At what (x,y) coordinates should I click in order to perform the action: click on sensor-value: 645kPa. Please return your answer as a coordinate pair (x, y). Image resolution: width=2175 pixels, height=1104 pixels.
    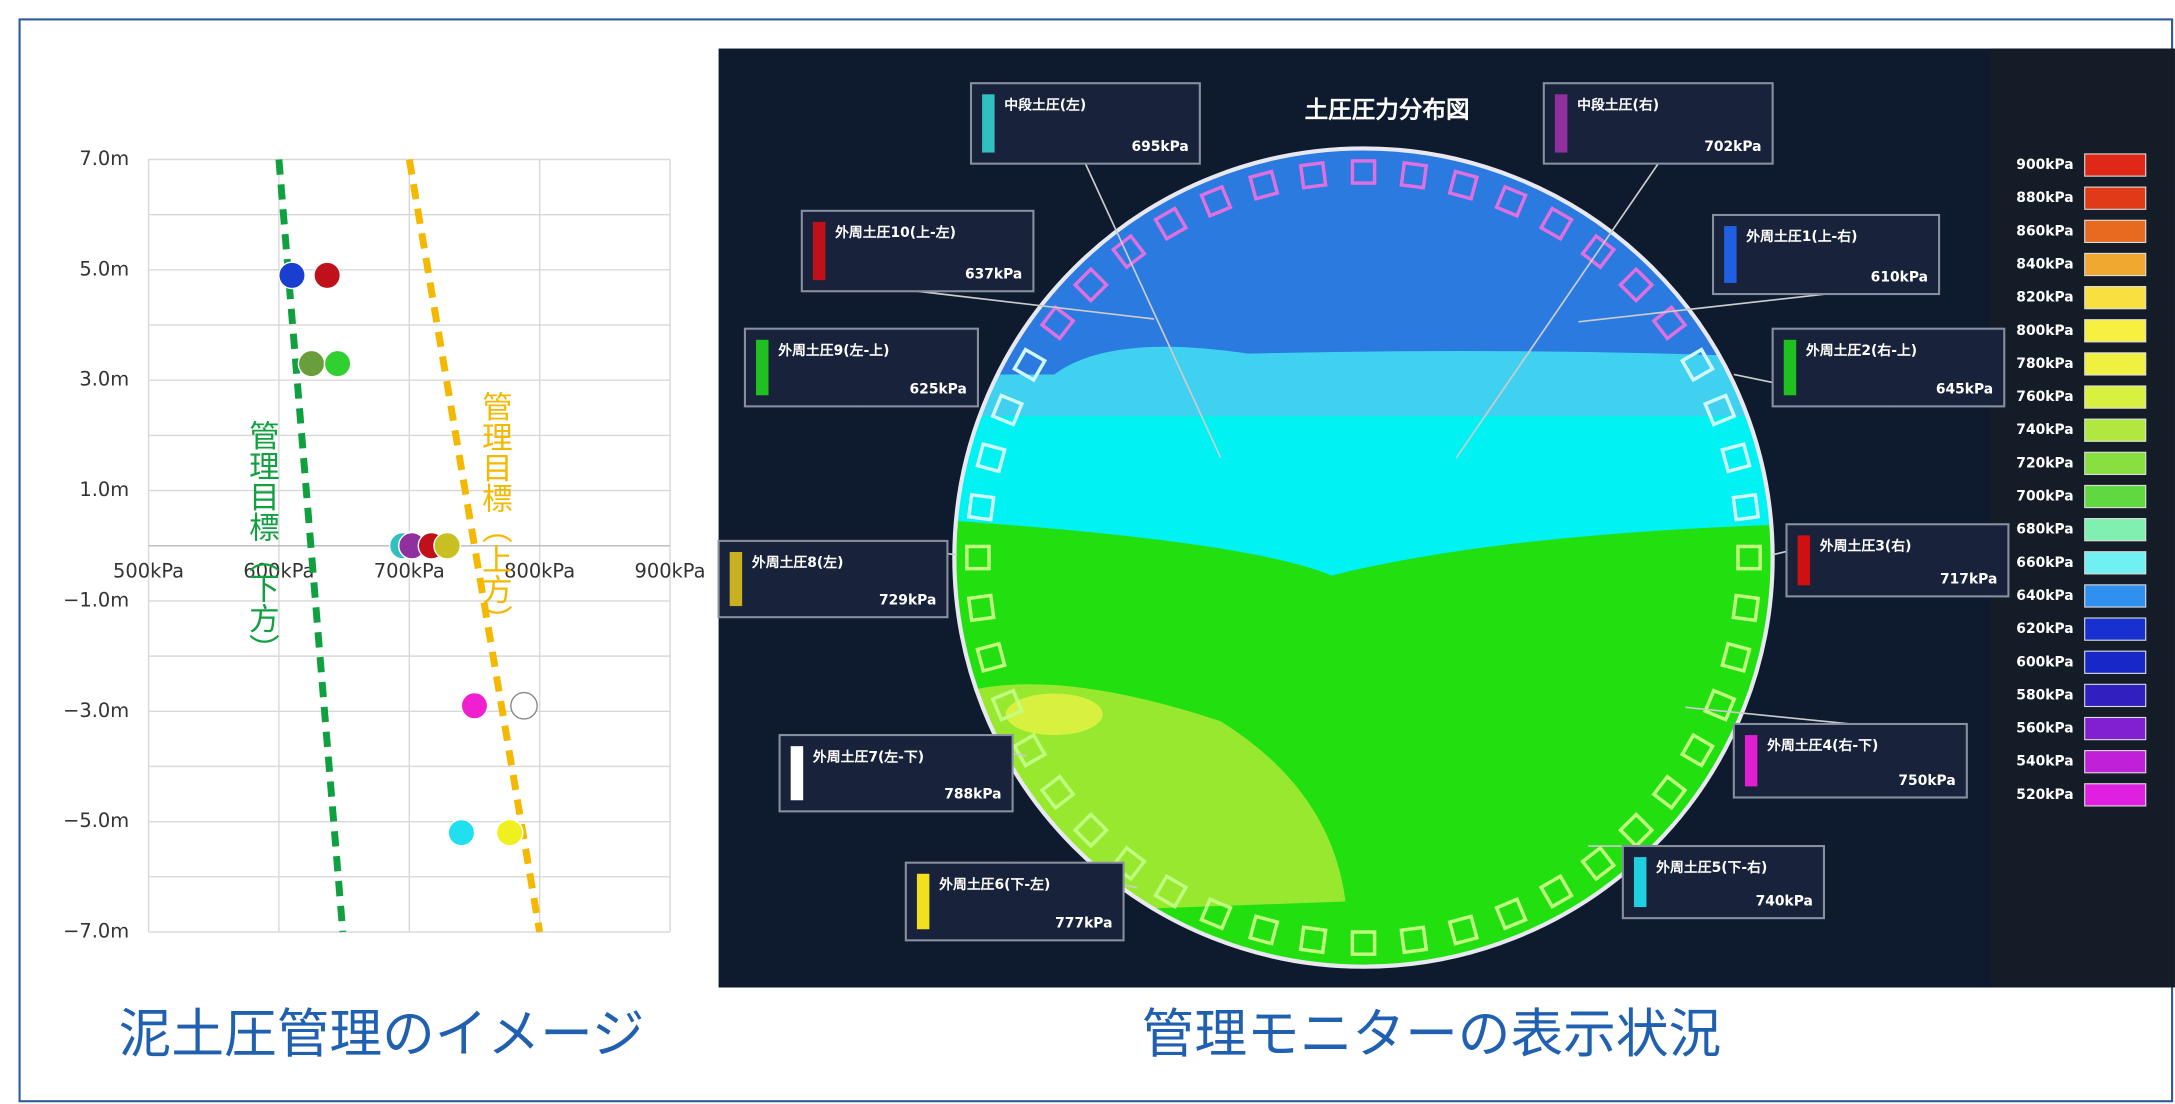
    Looking at the image, I should click on (1964, 390).